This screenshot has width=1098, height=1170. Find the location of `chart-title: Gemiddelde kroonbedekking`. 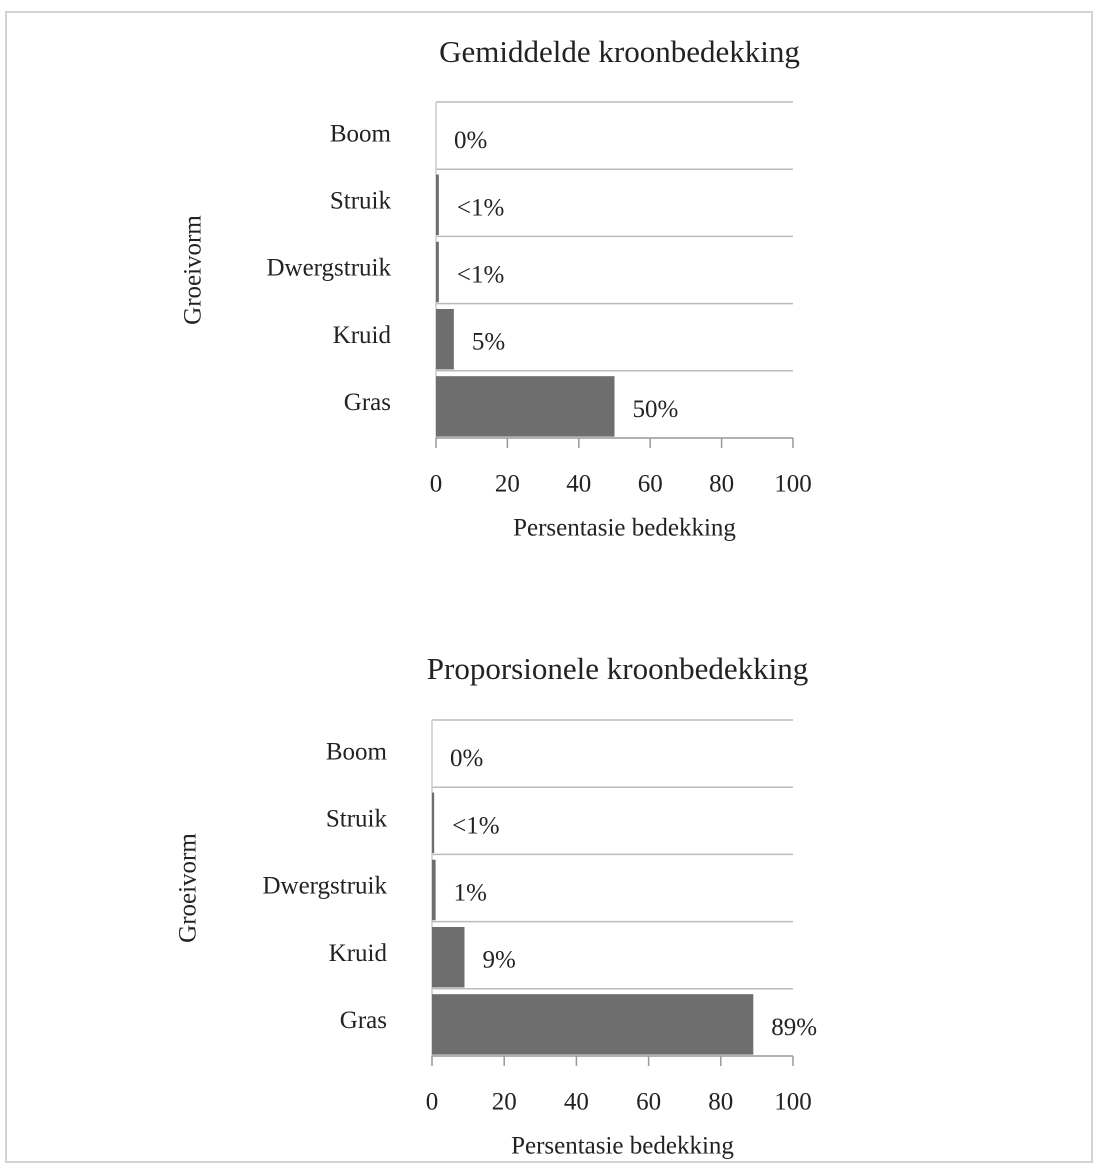

chart-title: Gemiddelde kroonbedekking is located at coordinates (619, 51).